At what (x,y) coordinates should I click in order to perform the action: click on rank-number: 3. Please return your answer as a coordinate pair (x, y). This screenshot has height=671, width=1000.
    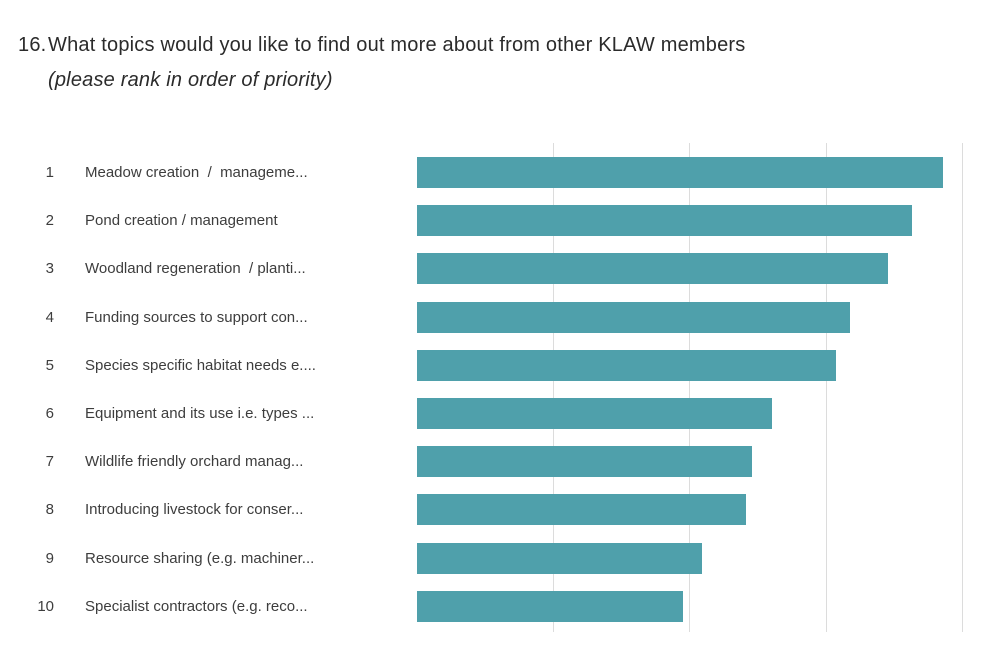
    Looking at the image, I should click on (49, 269).